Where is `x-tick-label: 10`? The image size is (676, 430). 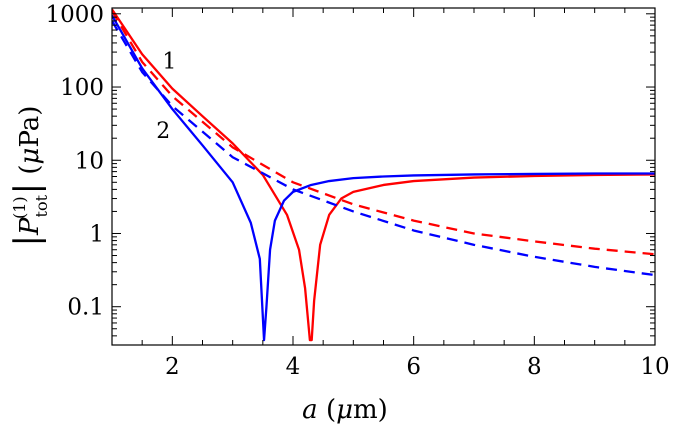
x-tick-label: 10 is located at coordinates (654, 367).